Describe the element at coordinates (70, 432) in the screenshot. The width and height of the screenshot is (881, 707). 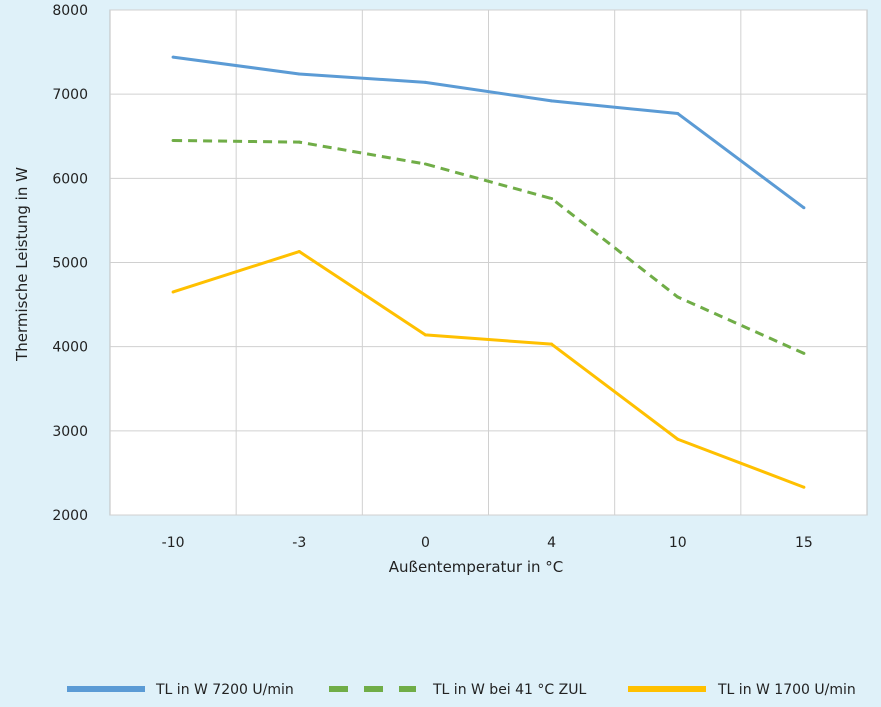
I see `y-tick-label: 3000` at that location.